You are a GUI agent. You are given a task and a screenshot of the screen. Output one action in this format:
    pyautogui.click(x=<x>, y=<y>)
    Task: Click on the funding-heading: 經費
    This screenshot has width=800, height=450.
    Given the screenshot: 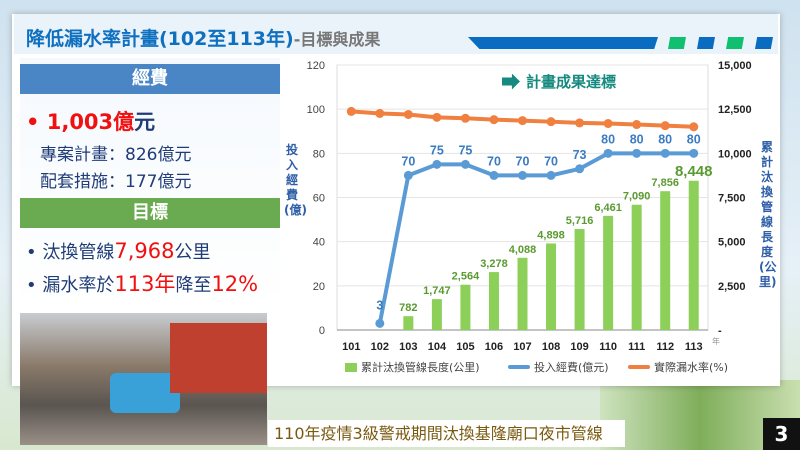 What is the action you would take?
    pyautogui.click(x=150, y=79)
    